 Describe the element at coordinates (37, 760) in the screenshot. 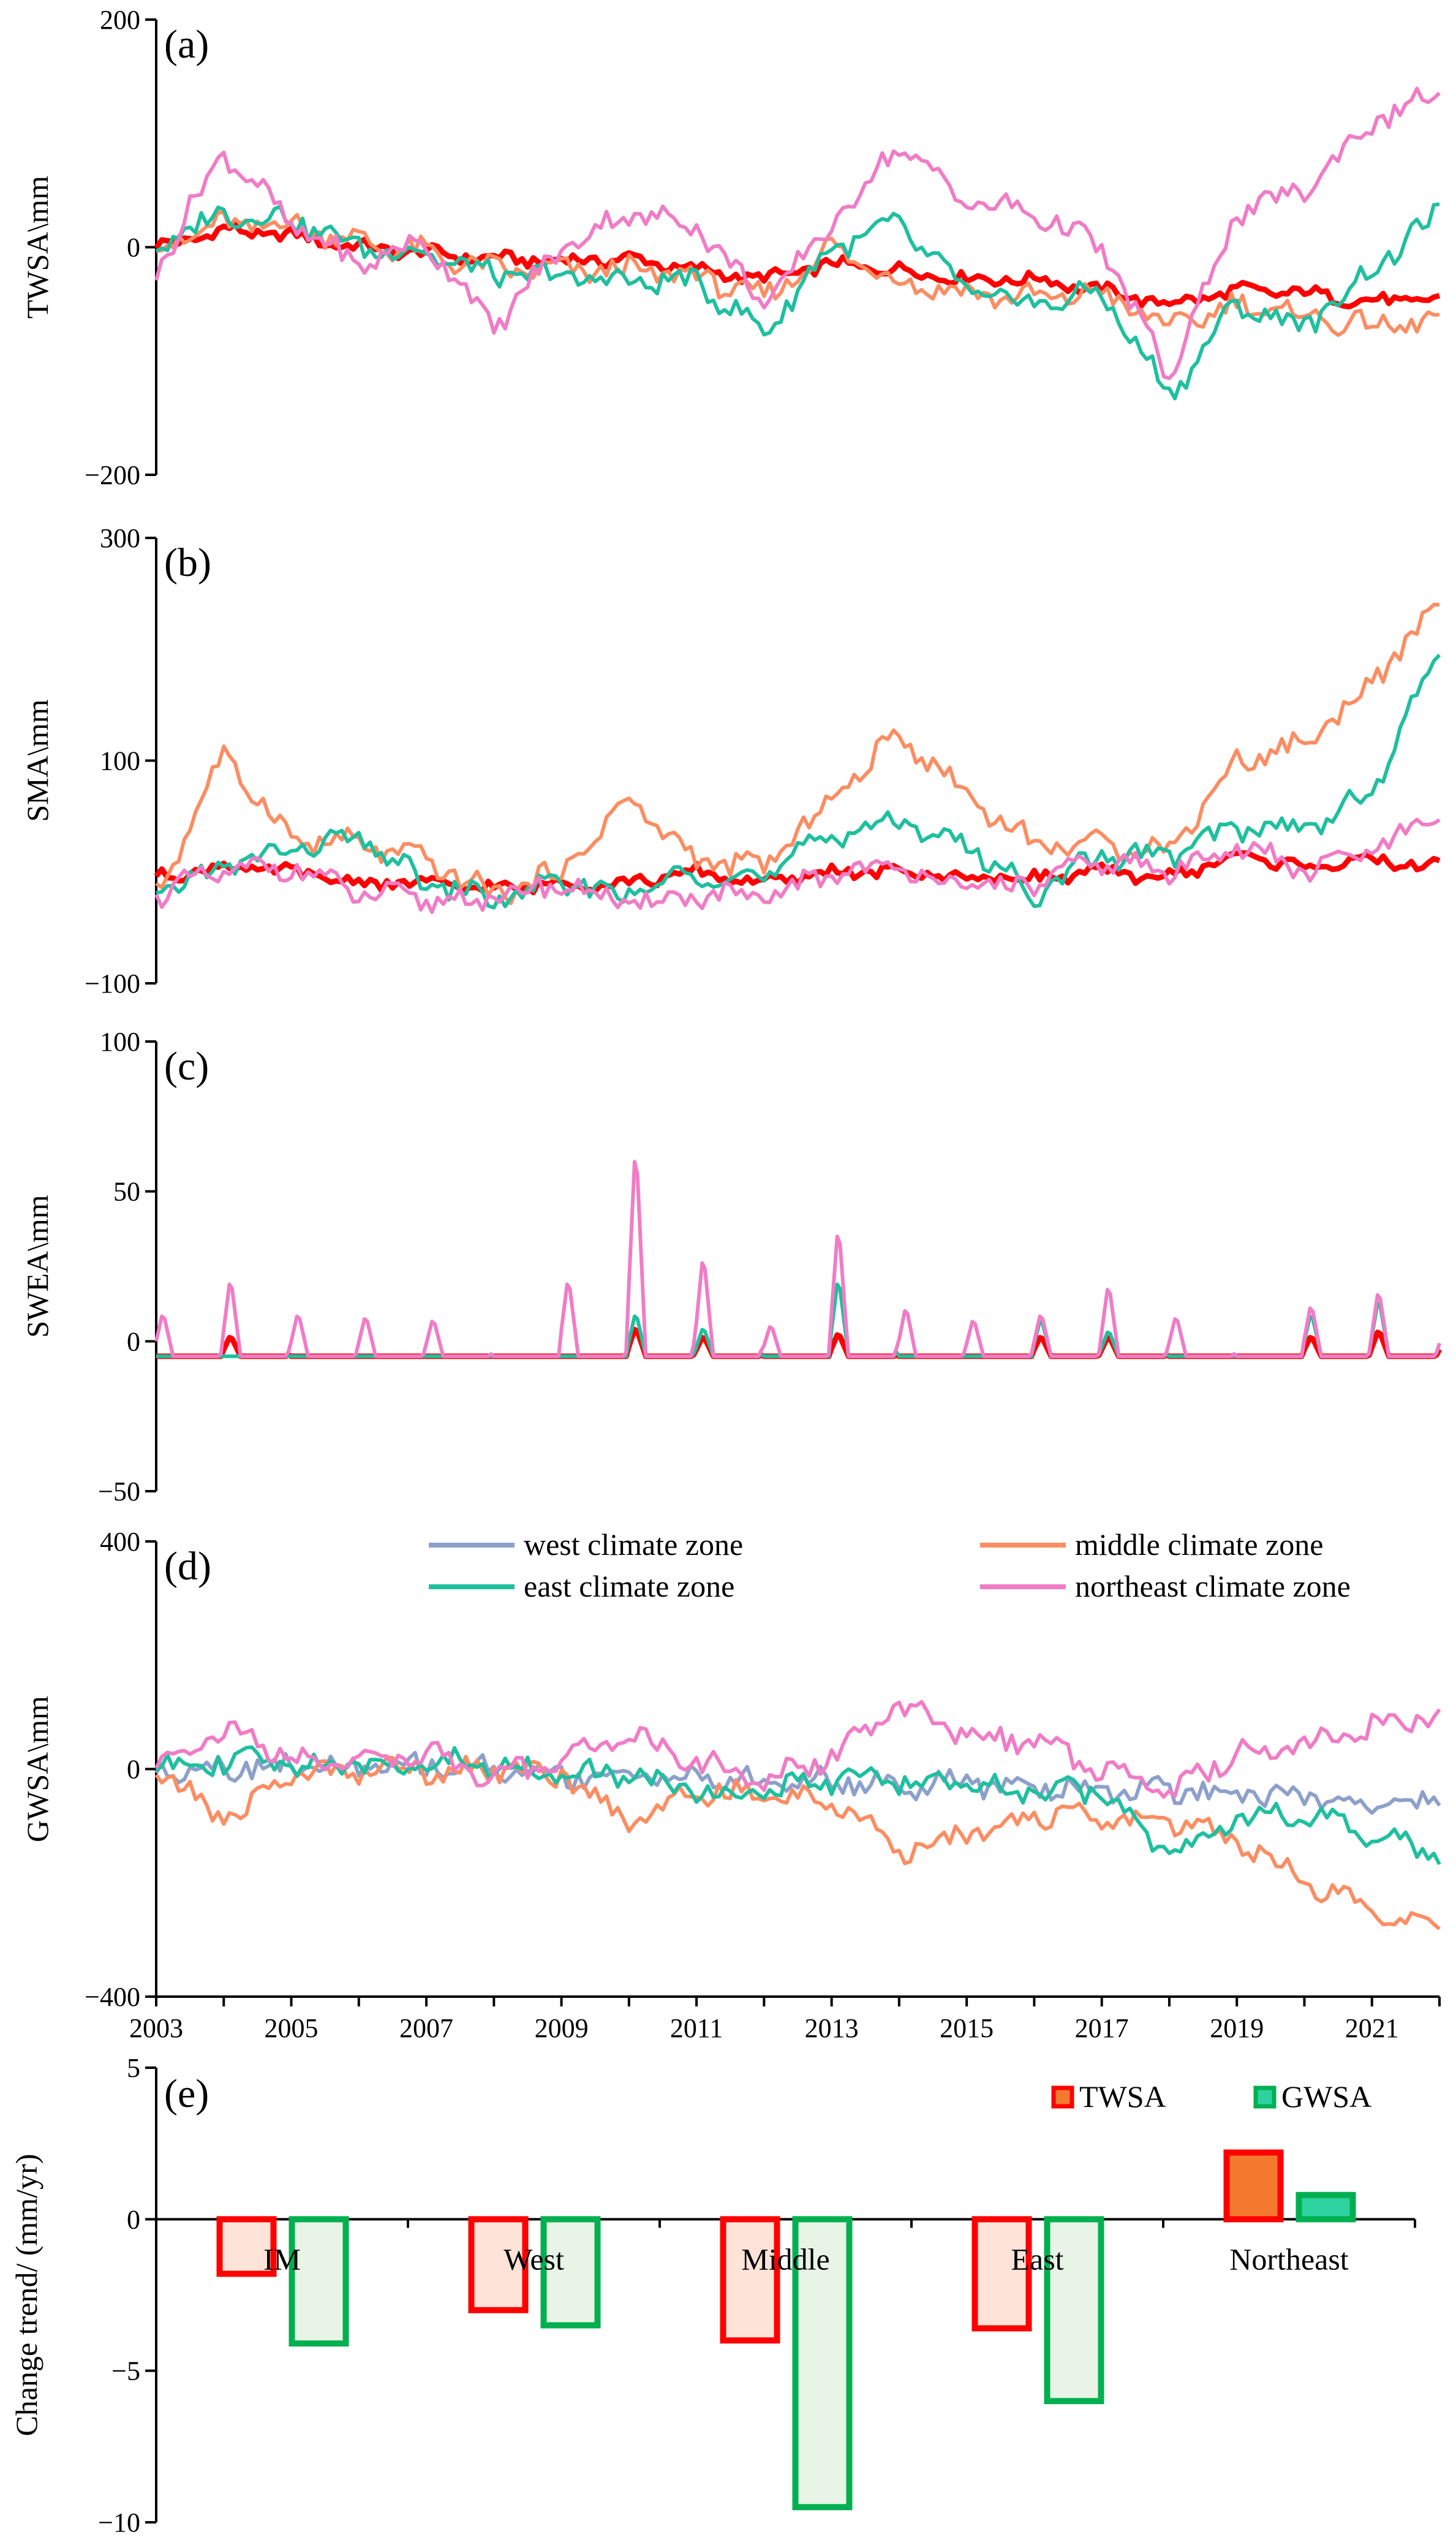

I see `y-axis-label: SMA\mm` at that location.